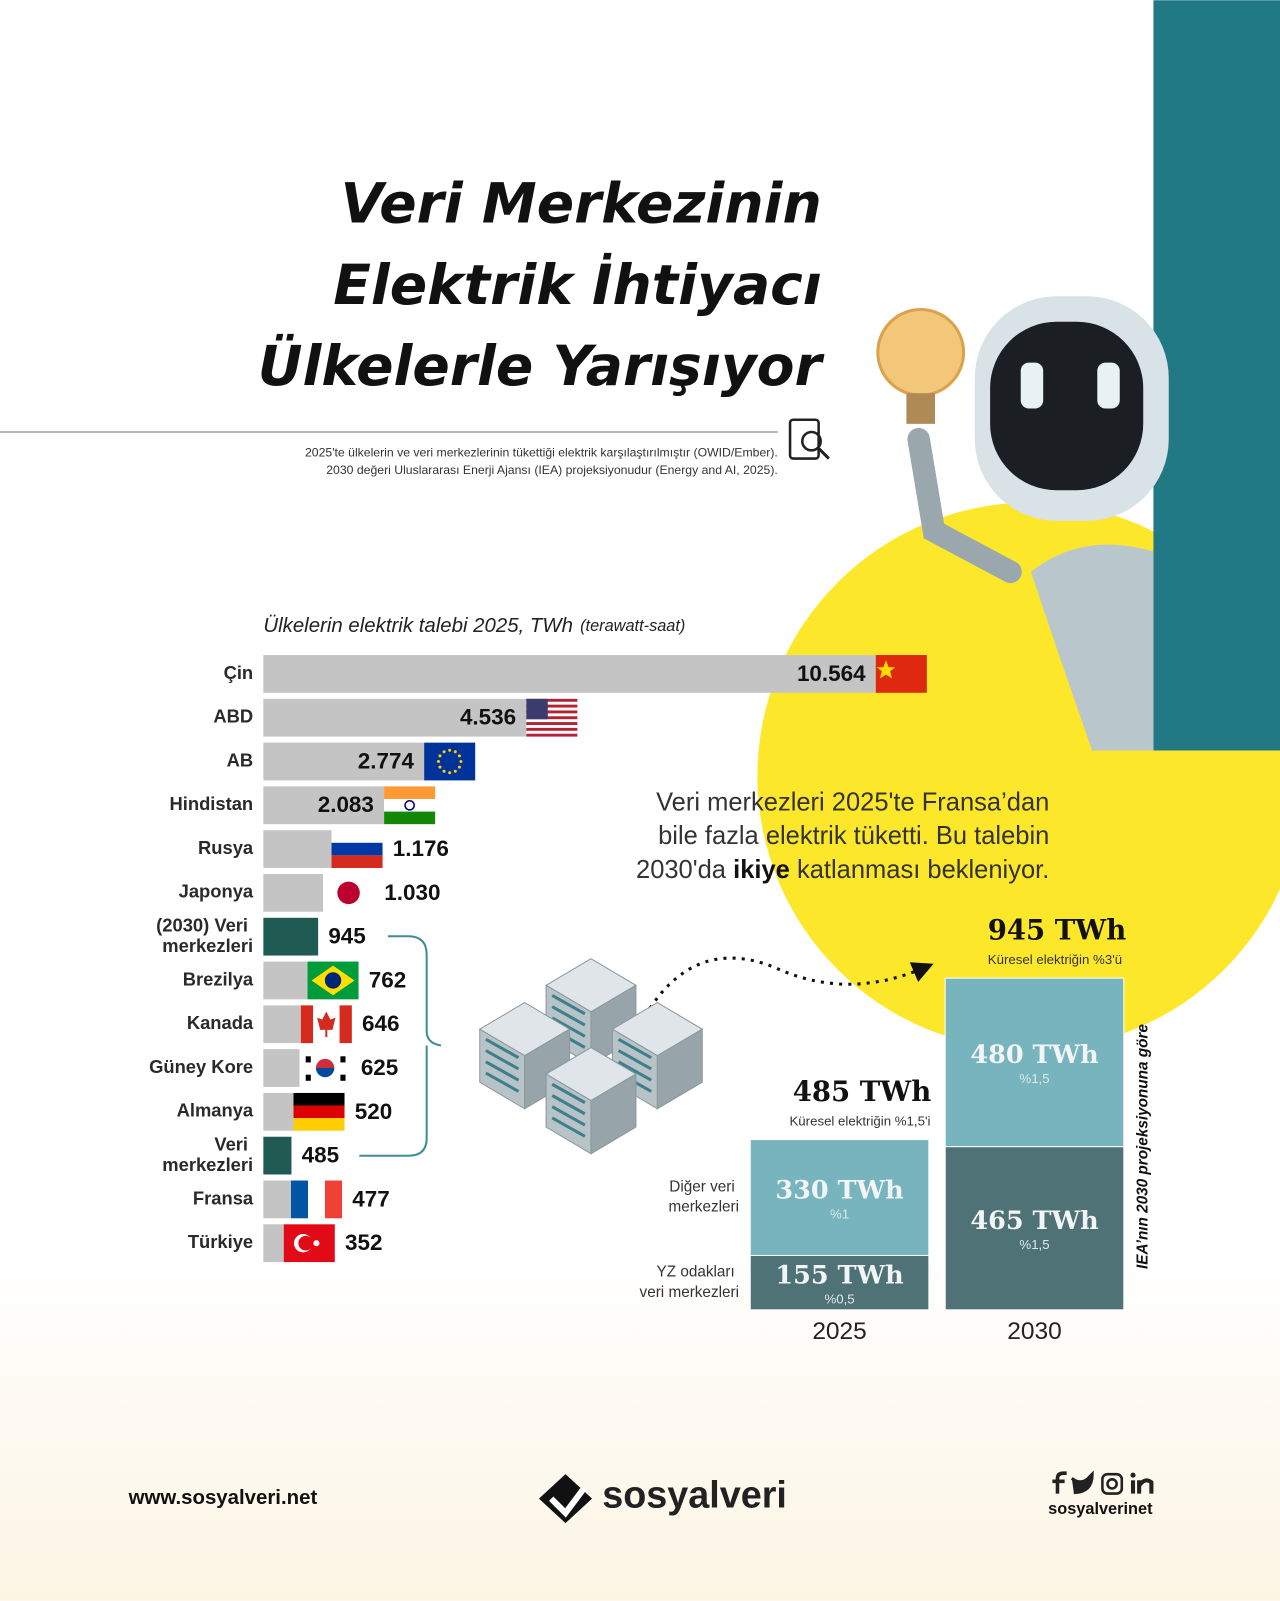 Image resolution: width=1280 pixels, height=1601 pixels. What do you see at coordinates (343, 1059) in the screenshot?
I see `flag-trigram` at bounding box center [343, 1059].